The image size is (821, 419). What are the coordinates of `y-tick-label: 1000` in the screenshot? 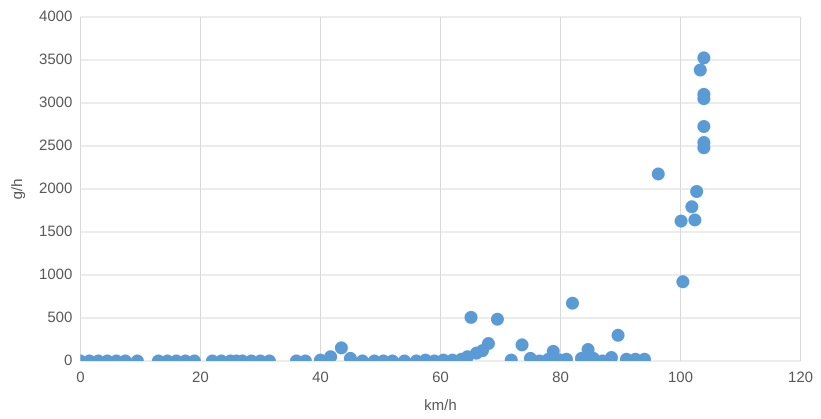 It's located at (55, 275).